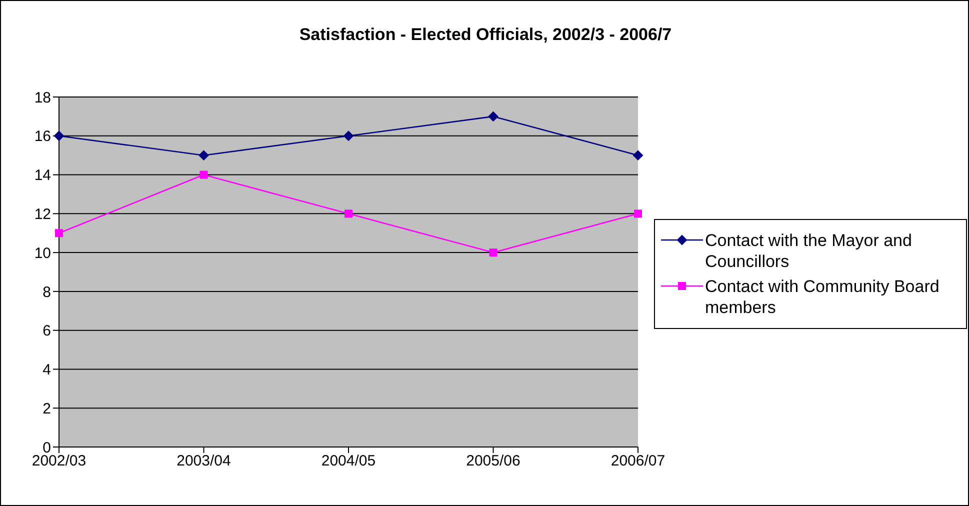 The height and width of the screenshot is (506, 969). What do you see at coordinates (822, 297) in the screenshot?
I see `legend-label: Contact with Community Board members` at bounding box center [822, 297].